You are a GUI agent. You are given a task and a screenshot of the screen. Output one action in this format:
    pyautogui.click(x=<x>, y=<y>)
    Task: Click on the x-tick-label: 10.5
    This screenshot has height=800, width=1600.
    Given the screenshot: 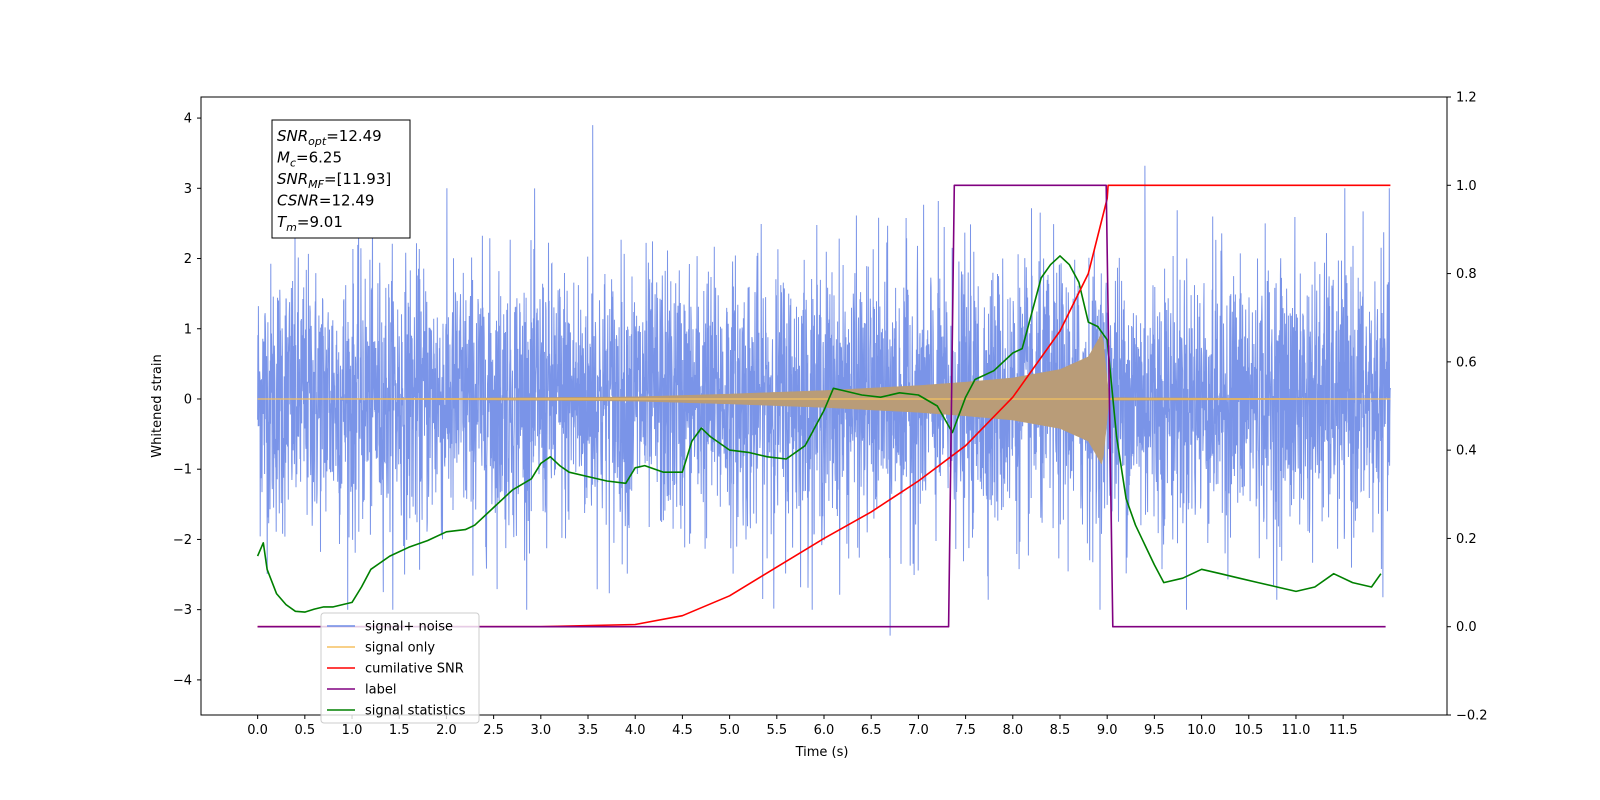 What is the action you would take?
    pyautogui.click(x=1248, y=730)
    